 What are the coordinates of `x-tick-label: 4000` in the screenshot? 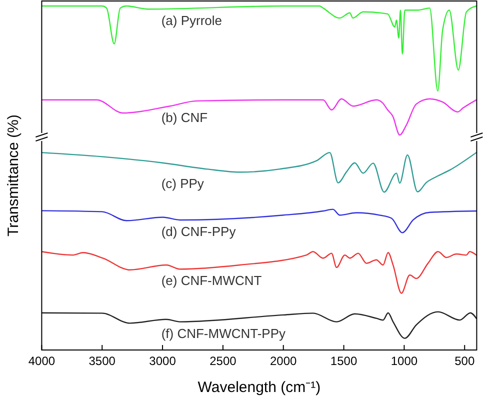 It's located at (42, 361).